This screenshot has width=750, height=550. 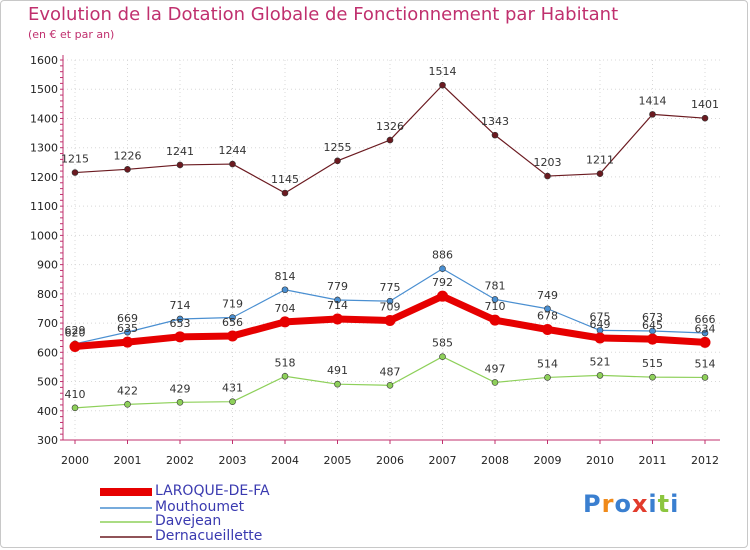 I want to click on x-tick-label: 2005, so click(x=338, y=460).